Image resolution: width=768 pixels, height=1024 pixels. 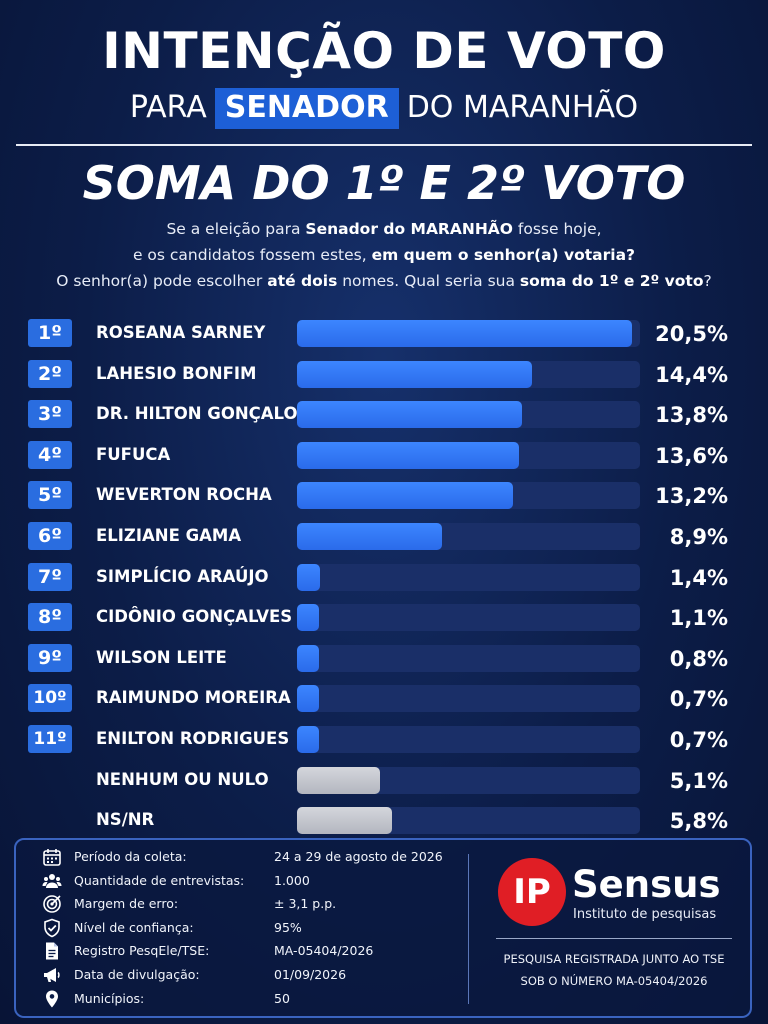 What do you see at coordinates (252, 255) in the screenshot?
I see `question-text: e os candidatos fossem estes,` at bounding box center [252, 255].